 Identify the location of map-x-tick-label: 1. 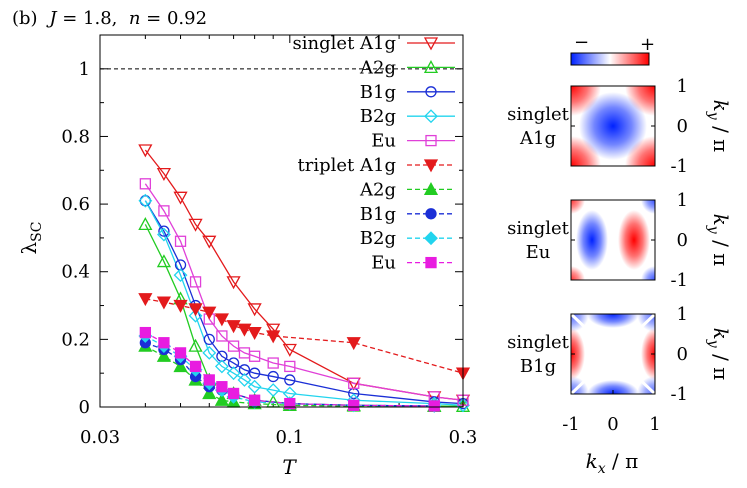
(654, 424).